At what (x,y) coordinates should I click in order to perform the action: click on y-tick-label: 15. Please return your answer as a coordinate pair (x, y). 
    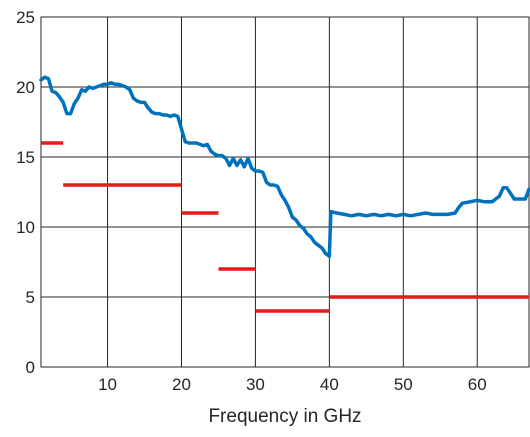
    Looking at the image, I should click on (25, 157).